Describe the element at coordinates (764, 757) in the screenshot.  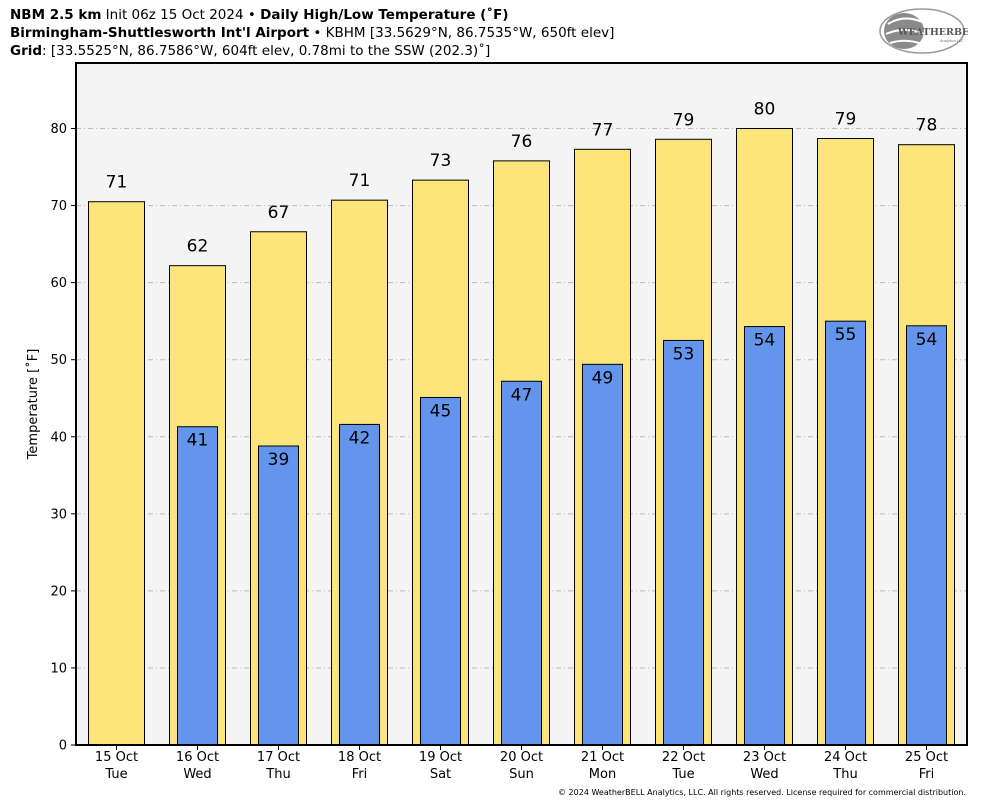
I see `x-tick-date: 23 Oct` at that location.